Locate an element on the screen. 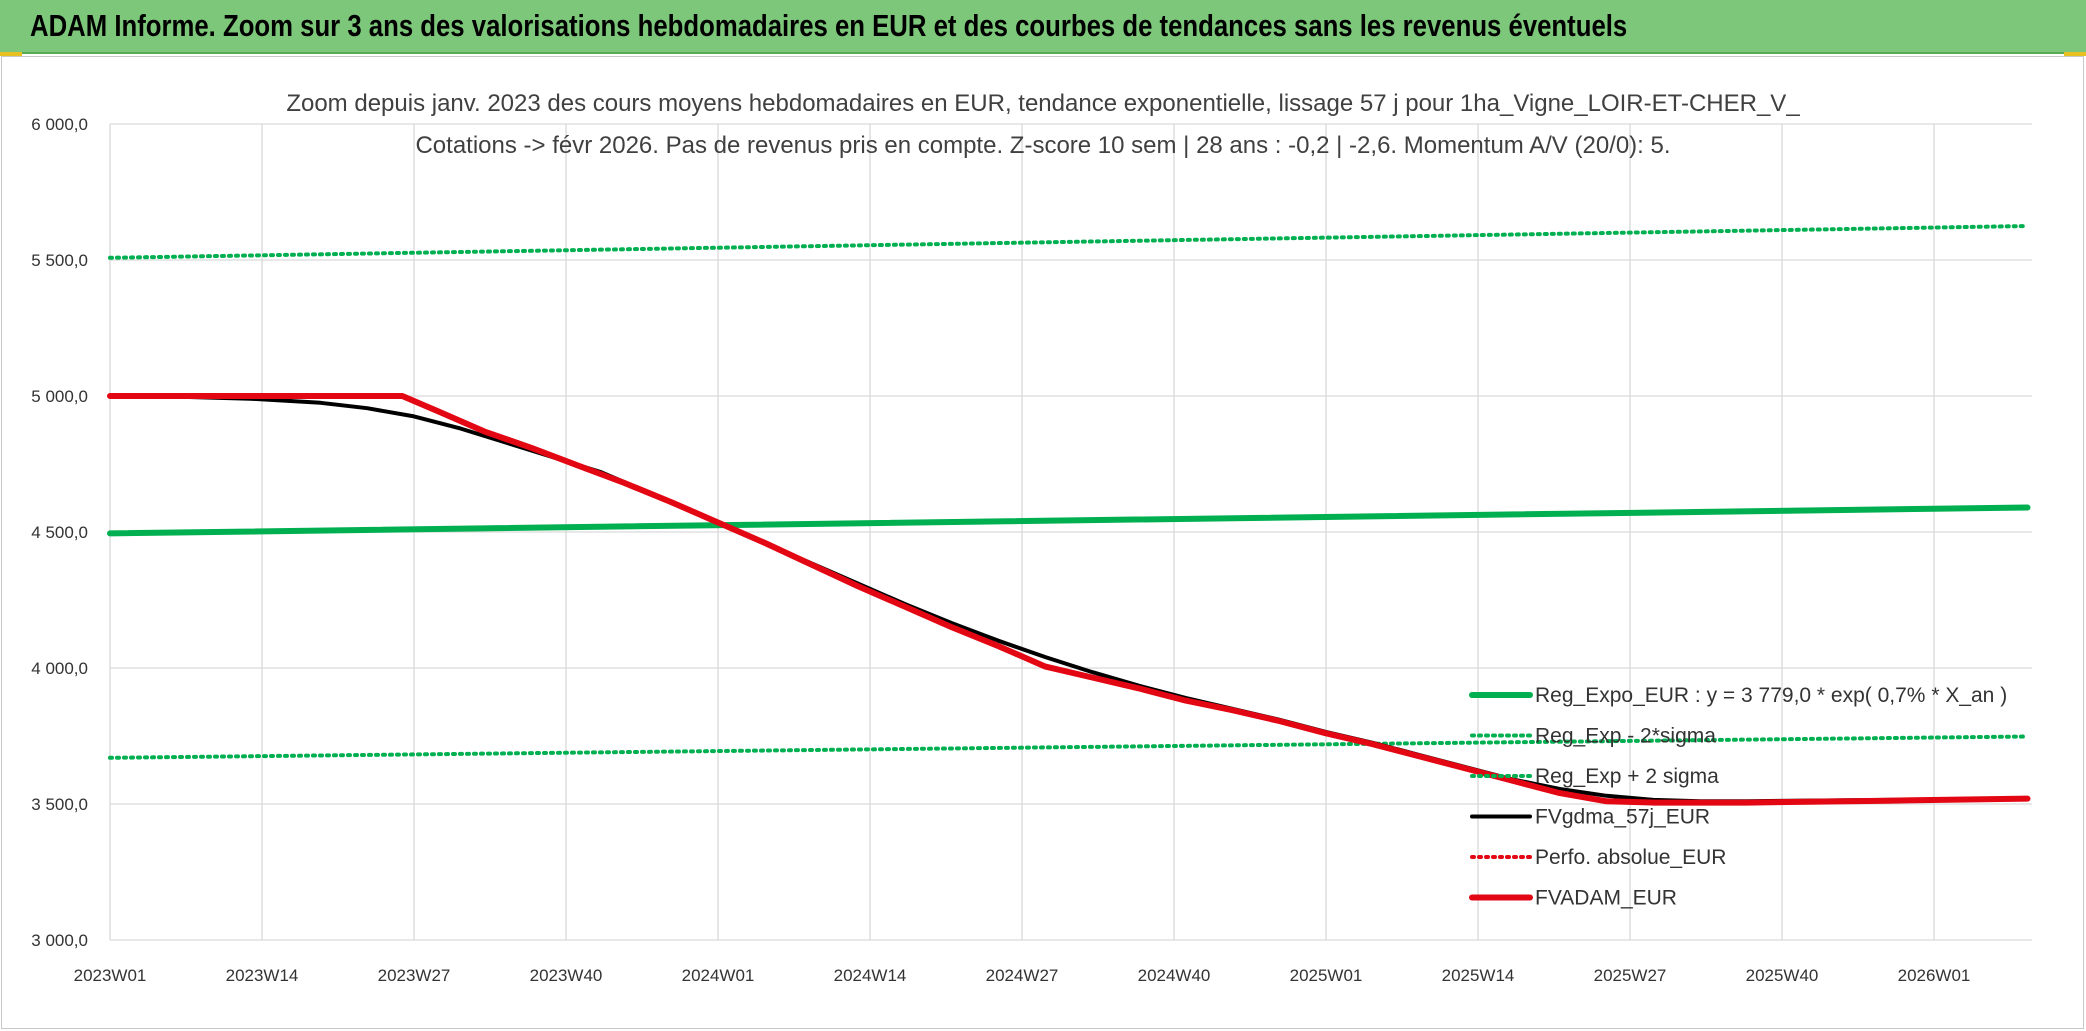 This screenshot has width=2086, height=1031. x-tick-label: 2025W40 is located at coordinates (1782, 975).